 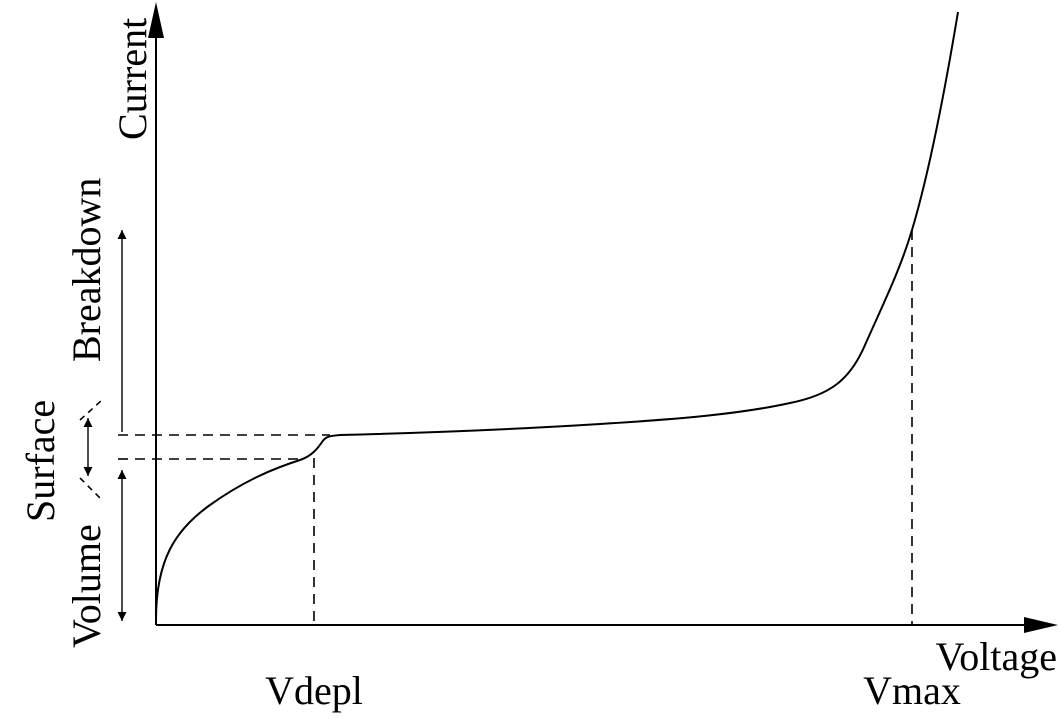 I want to click on vdepl-label: Vdepl, so click(x=314, y=690).